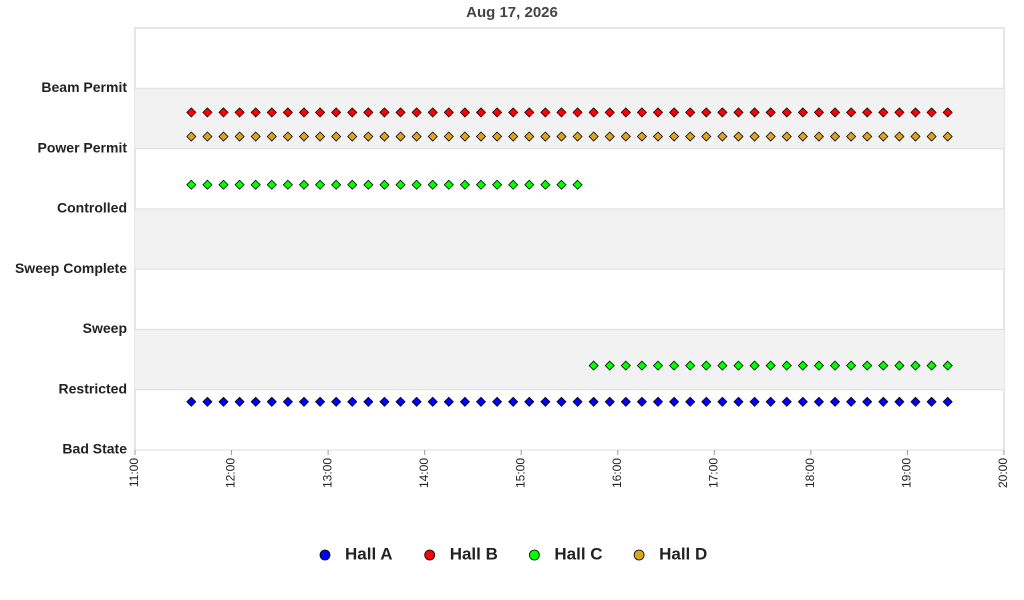 The height and width of the screenshot is (600, 1024). Describe the element at coordinates (512, 12) in the screenshot. I see `chart-title: Aug 17, 2026` at that location.